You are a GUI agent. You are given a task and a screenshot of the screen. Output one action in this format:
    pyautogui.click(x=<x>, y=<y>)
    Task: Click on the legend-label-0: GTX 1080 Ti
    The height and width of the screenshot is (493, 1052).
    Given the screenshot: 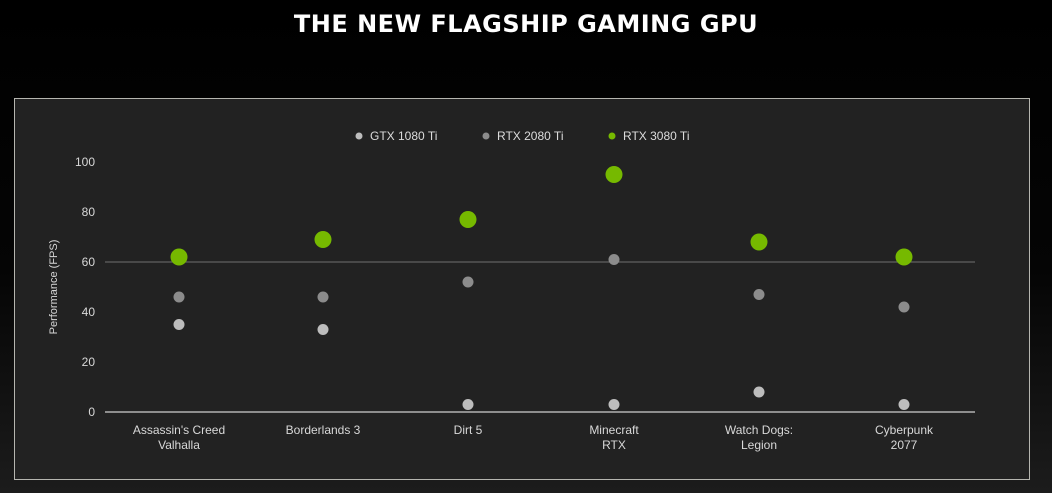 What is the action you would take?
    pyautogui.click(x=403, y=136)
    